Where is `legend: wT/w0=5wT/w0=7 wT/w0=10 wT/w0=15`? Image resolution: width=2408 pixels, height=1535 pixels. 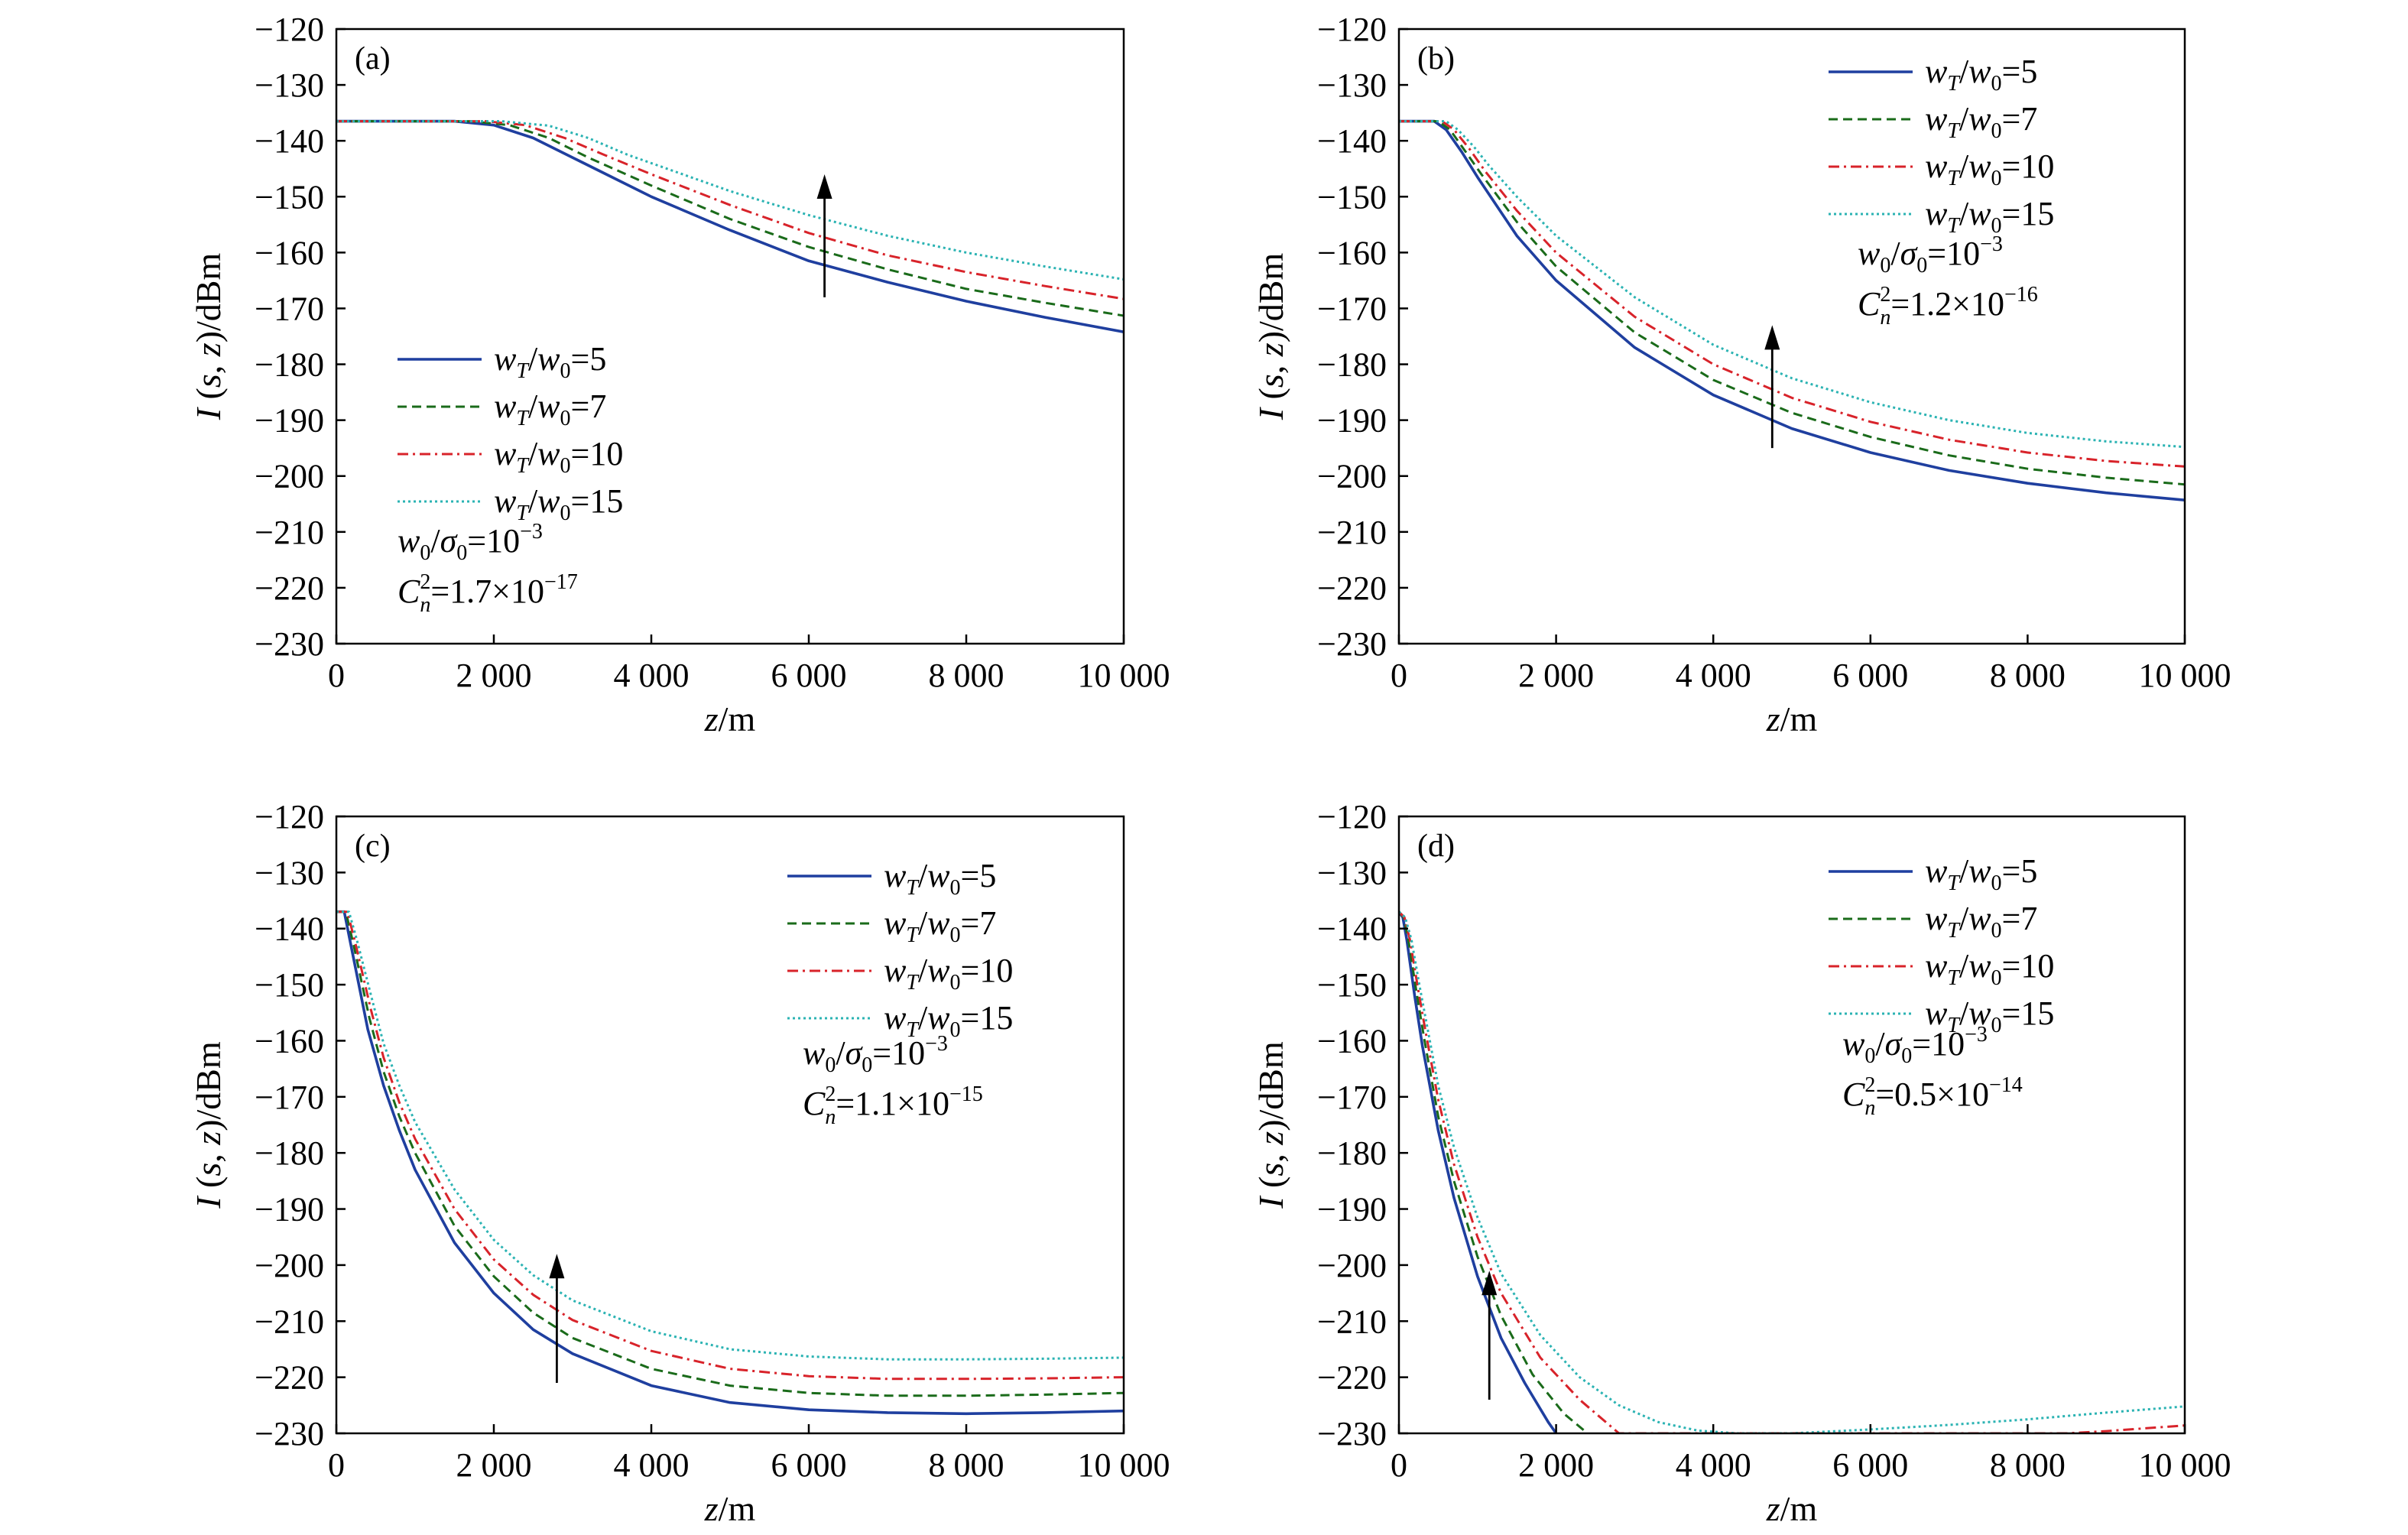 legend: wT/w0=5wT/w0=7 wT/w0=10 wT/w0=15 is located at coordinates (1942, 145).